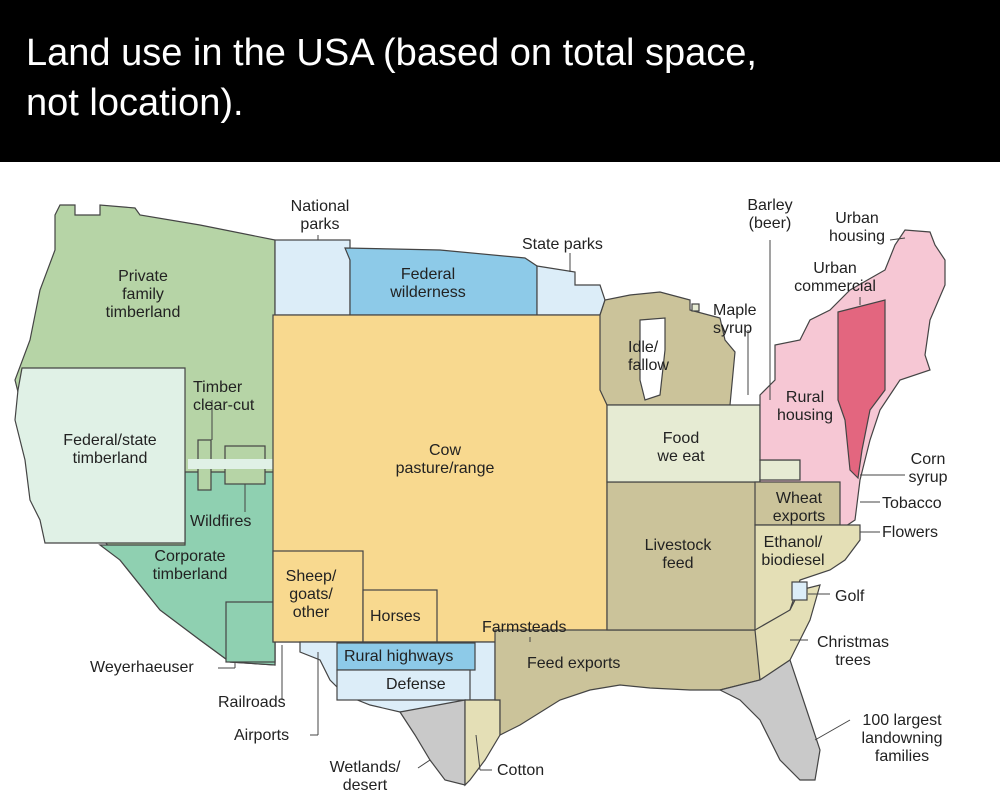 Image resolution: width=1000 pixels, height=809 pixels. Describe the element at coordinates (735, 319) in the screenshot. I see `label-maple-syrup: Maple syrup` at that location.